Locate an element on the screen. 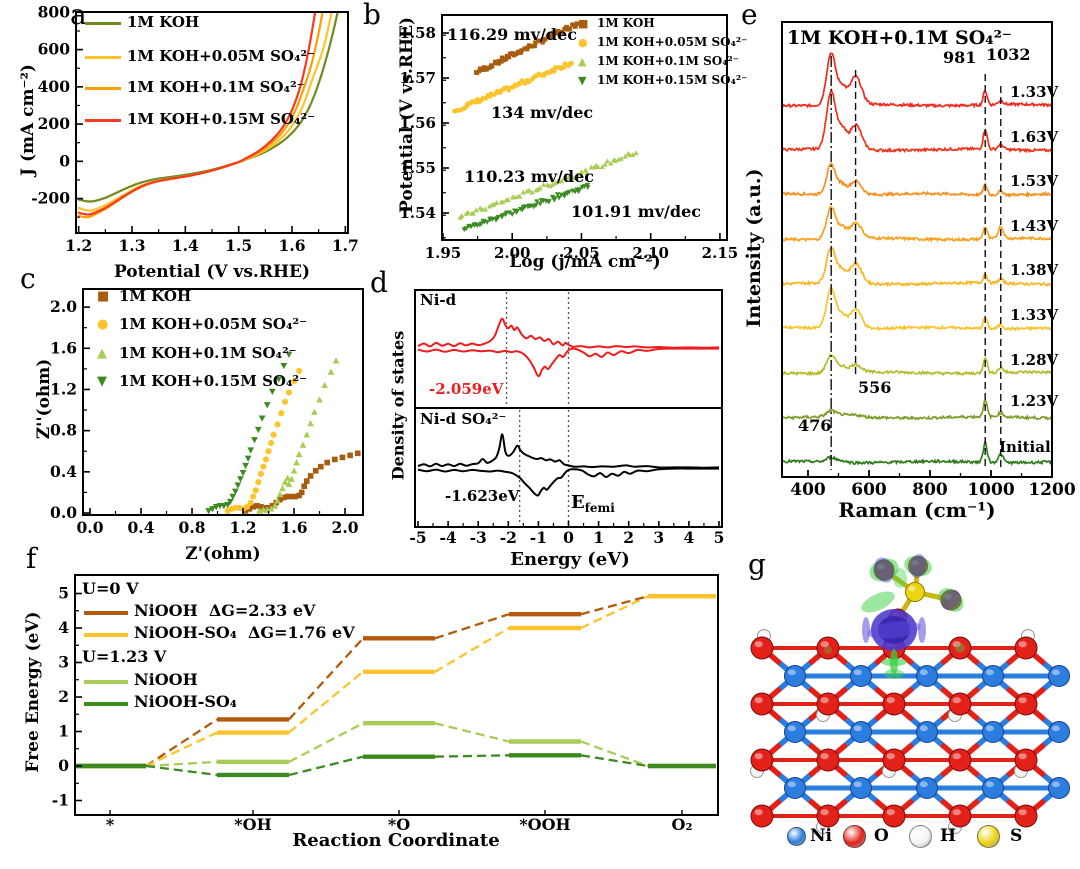 The width and height of the screenshot is (1080, 869). legend-f-label-niooh-so4-u0: NiOOH-SO₄ ΔG=1.76 eV is located at coordinates (244, 632).